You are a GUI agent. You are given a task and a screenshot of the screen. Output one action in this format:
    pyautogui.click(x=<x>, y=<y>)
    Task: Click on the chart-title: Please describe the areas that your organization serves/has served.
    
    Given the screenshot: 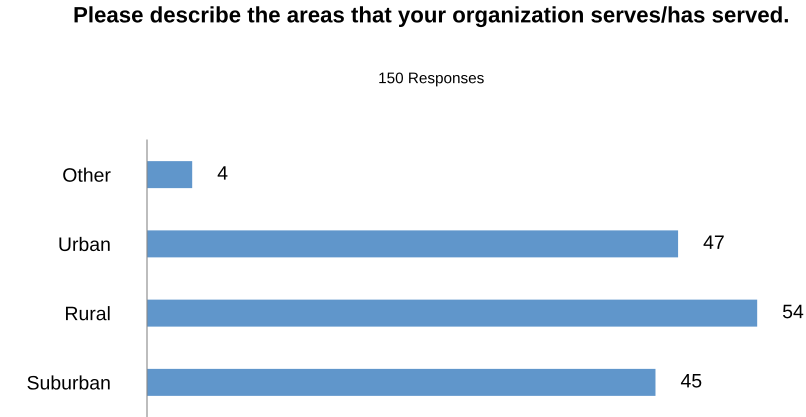 What is the action you would take?
    pyautogui.click(x=431, y=17)
    